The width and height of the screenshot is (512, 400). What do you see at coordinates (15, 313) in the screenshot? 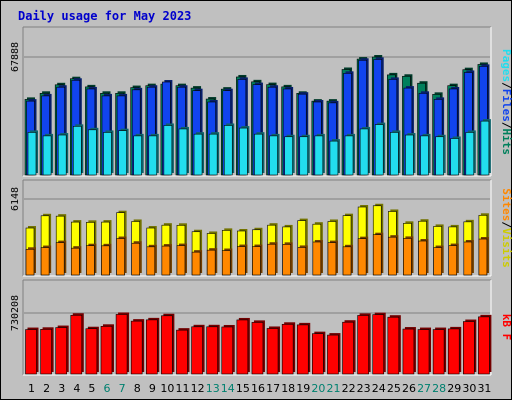
I see `panel-bottom-ymax-label: 730208` at bounding box center [15, 313].